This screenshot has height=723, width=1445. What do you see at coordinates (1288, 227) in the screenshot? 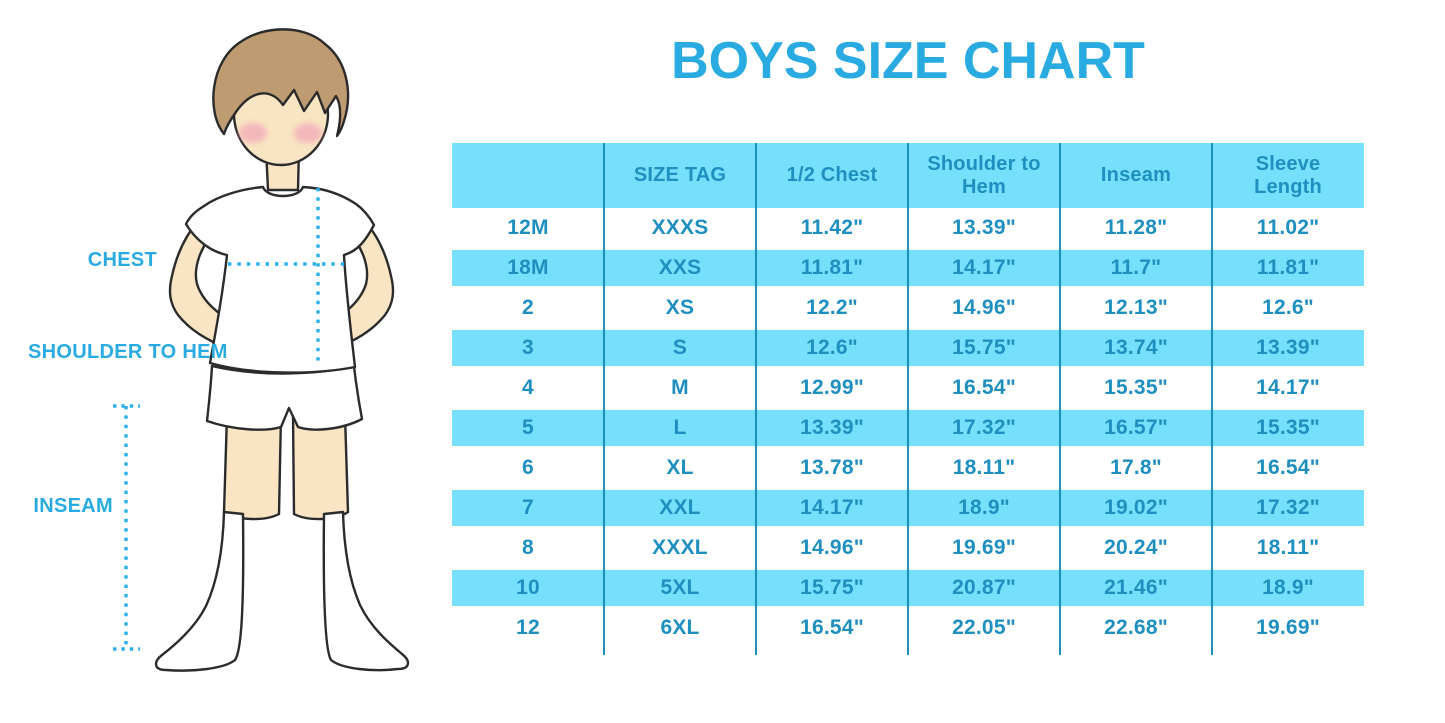
I see `table-cell: 11.02"` at bounding box center [1288, 227].